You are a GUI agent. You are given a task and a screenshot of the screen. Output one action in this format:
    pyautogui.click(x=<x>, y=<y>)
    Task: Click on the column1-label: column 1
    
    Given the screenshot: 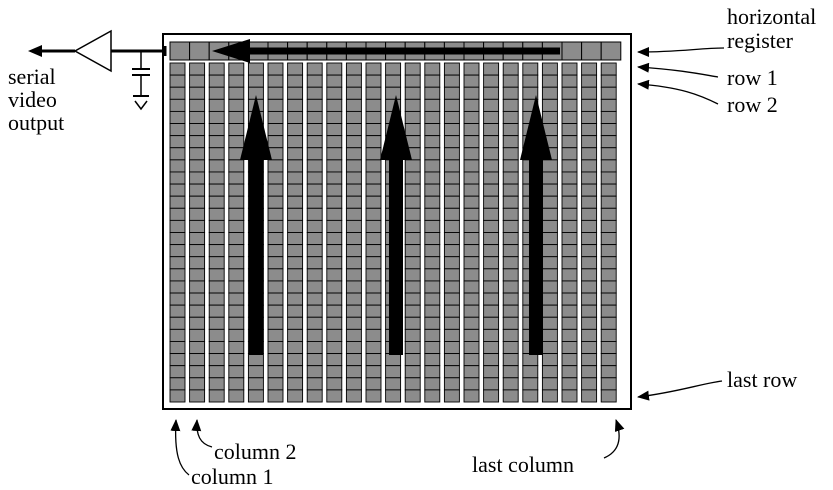 What is the action you would take?
    pyautogui.click(x=232, y=476)
    